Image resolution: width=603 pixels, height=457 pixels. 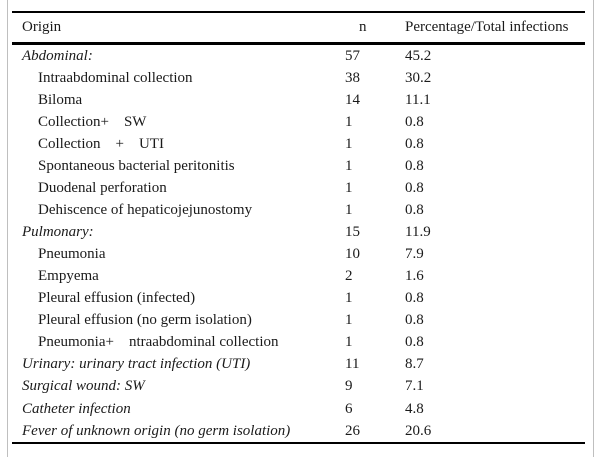 What do you see at coordinates (68, 276) in the screenshot?
I see `origin-cell: Empyema` at bounding box center [68, 276].